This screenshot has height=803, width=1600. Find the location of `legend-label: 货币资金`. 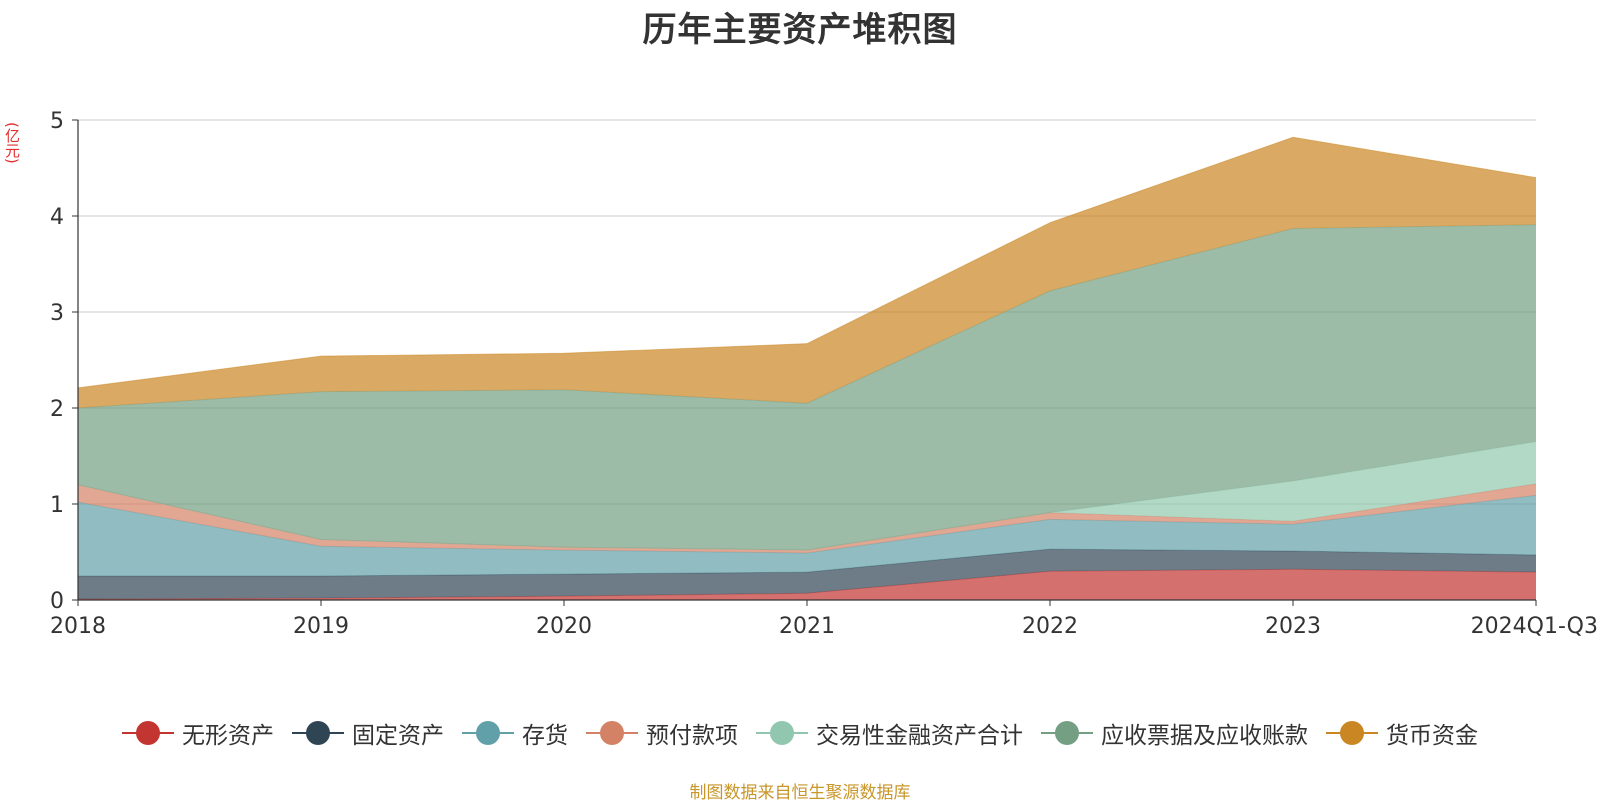

legend-label: 货币资金 is located at coordinates (1432, 736).